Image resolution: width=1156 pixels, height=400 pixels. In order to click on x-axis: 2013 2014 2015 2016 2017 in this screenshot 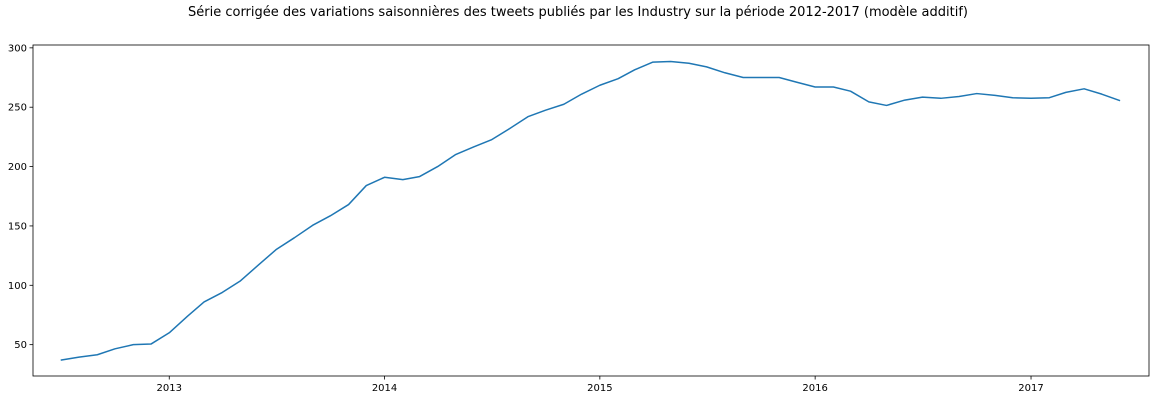, I will do `click(600, 385)`.